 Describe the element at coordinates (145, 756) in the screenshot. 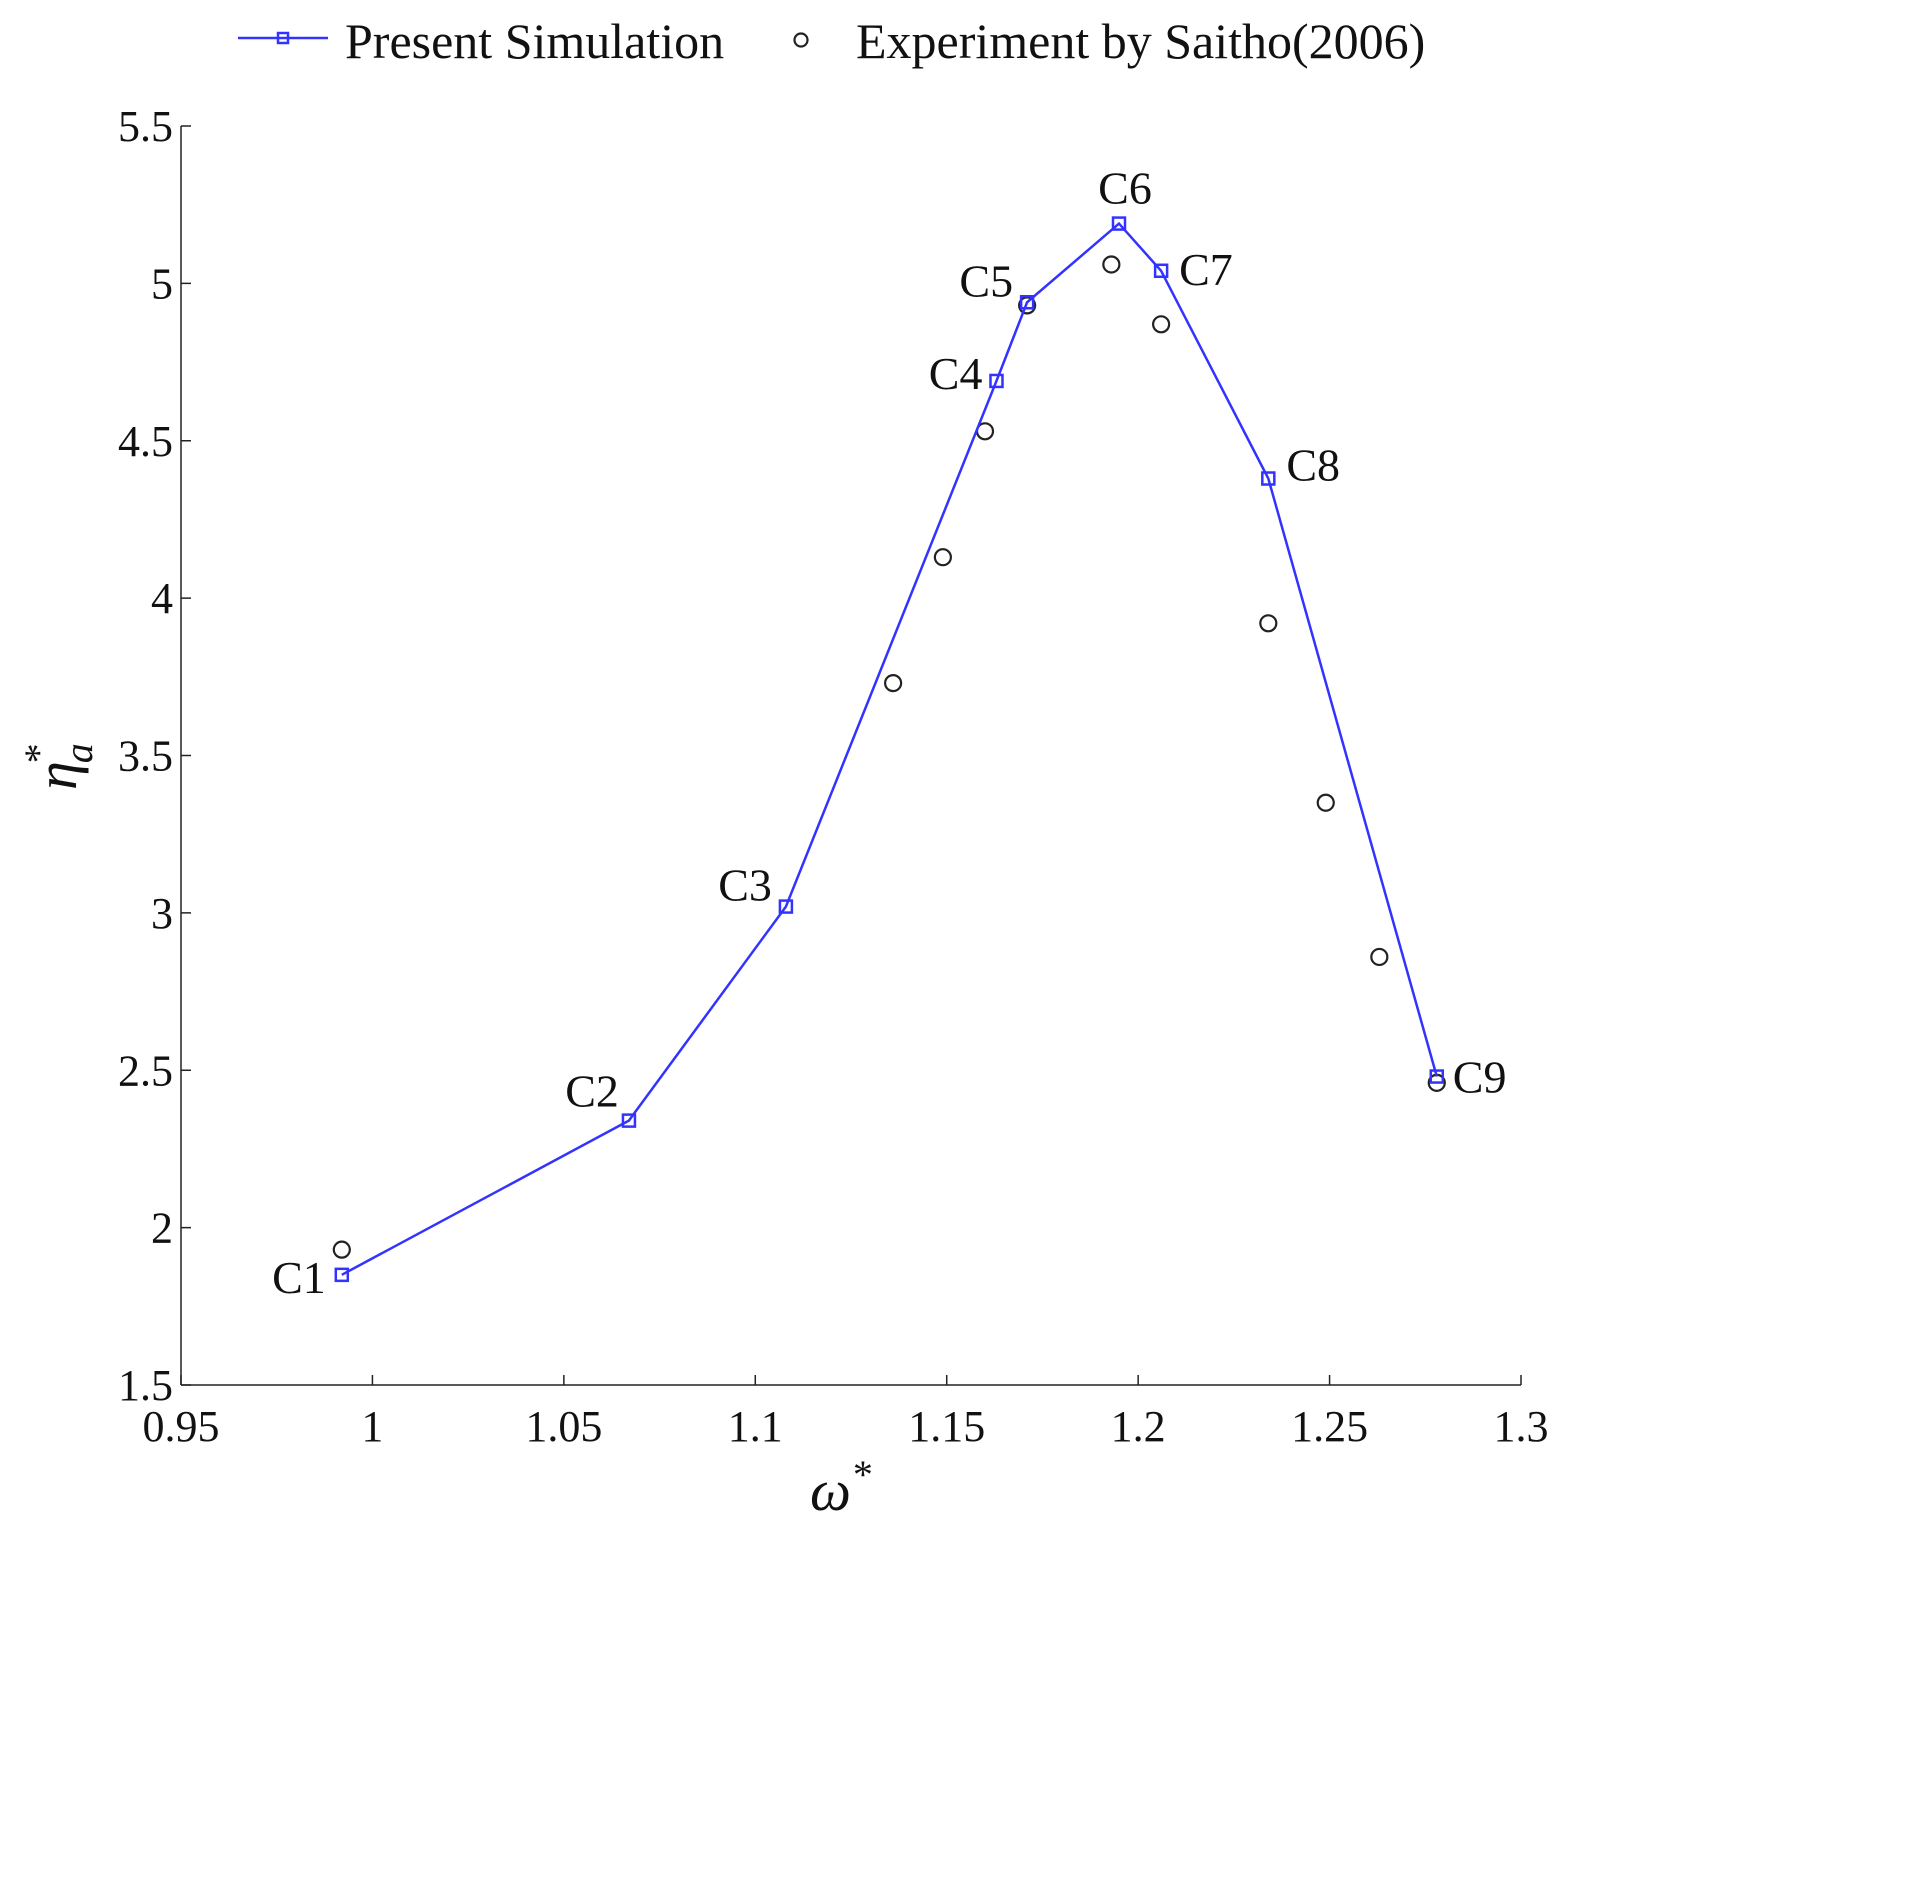

I see `y-tick-label: 3.5` at that location.